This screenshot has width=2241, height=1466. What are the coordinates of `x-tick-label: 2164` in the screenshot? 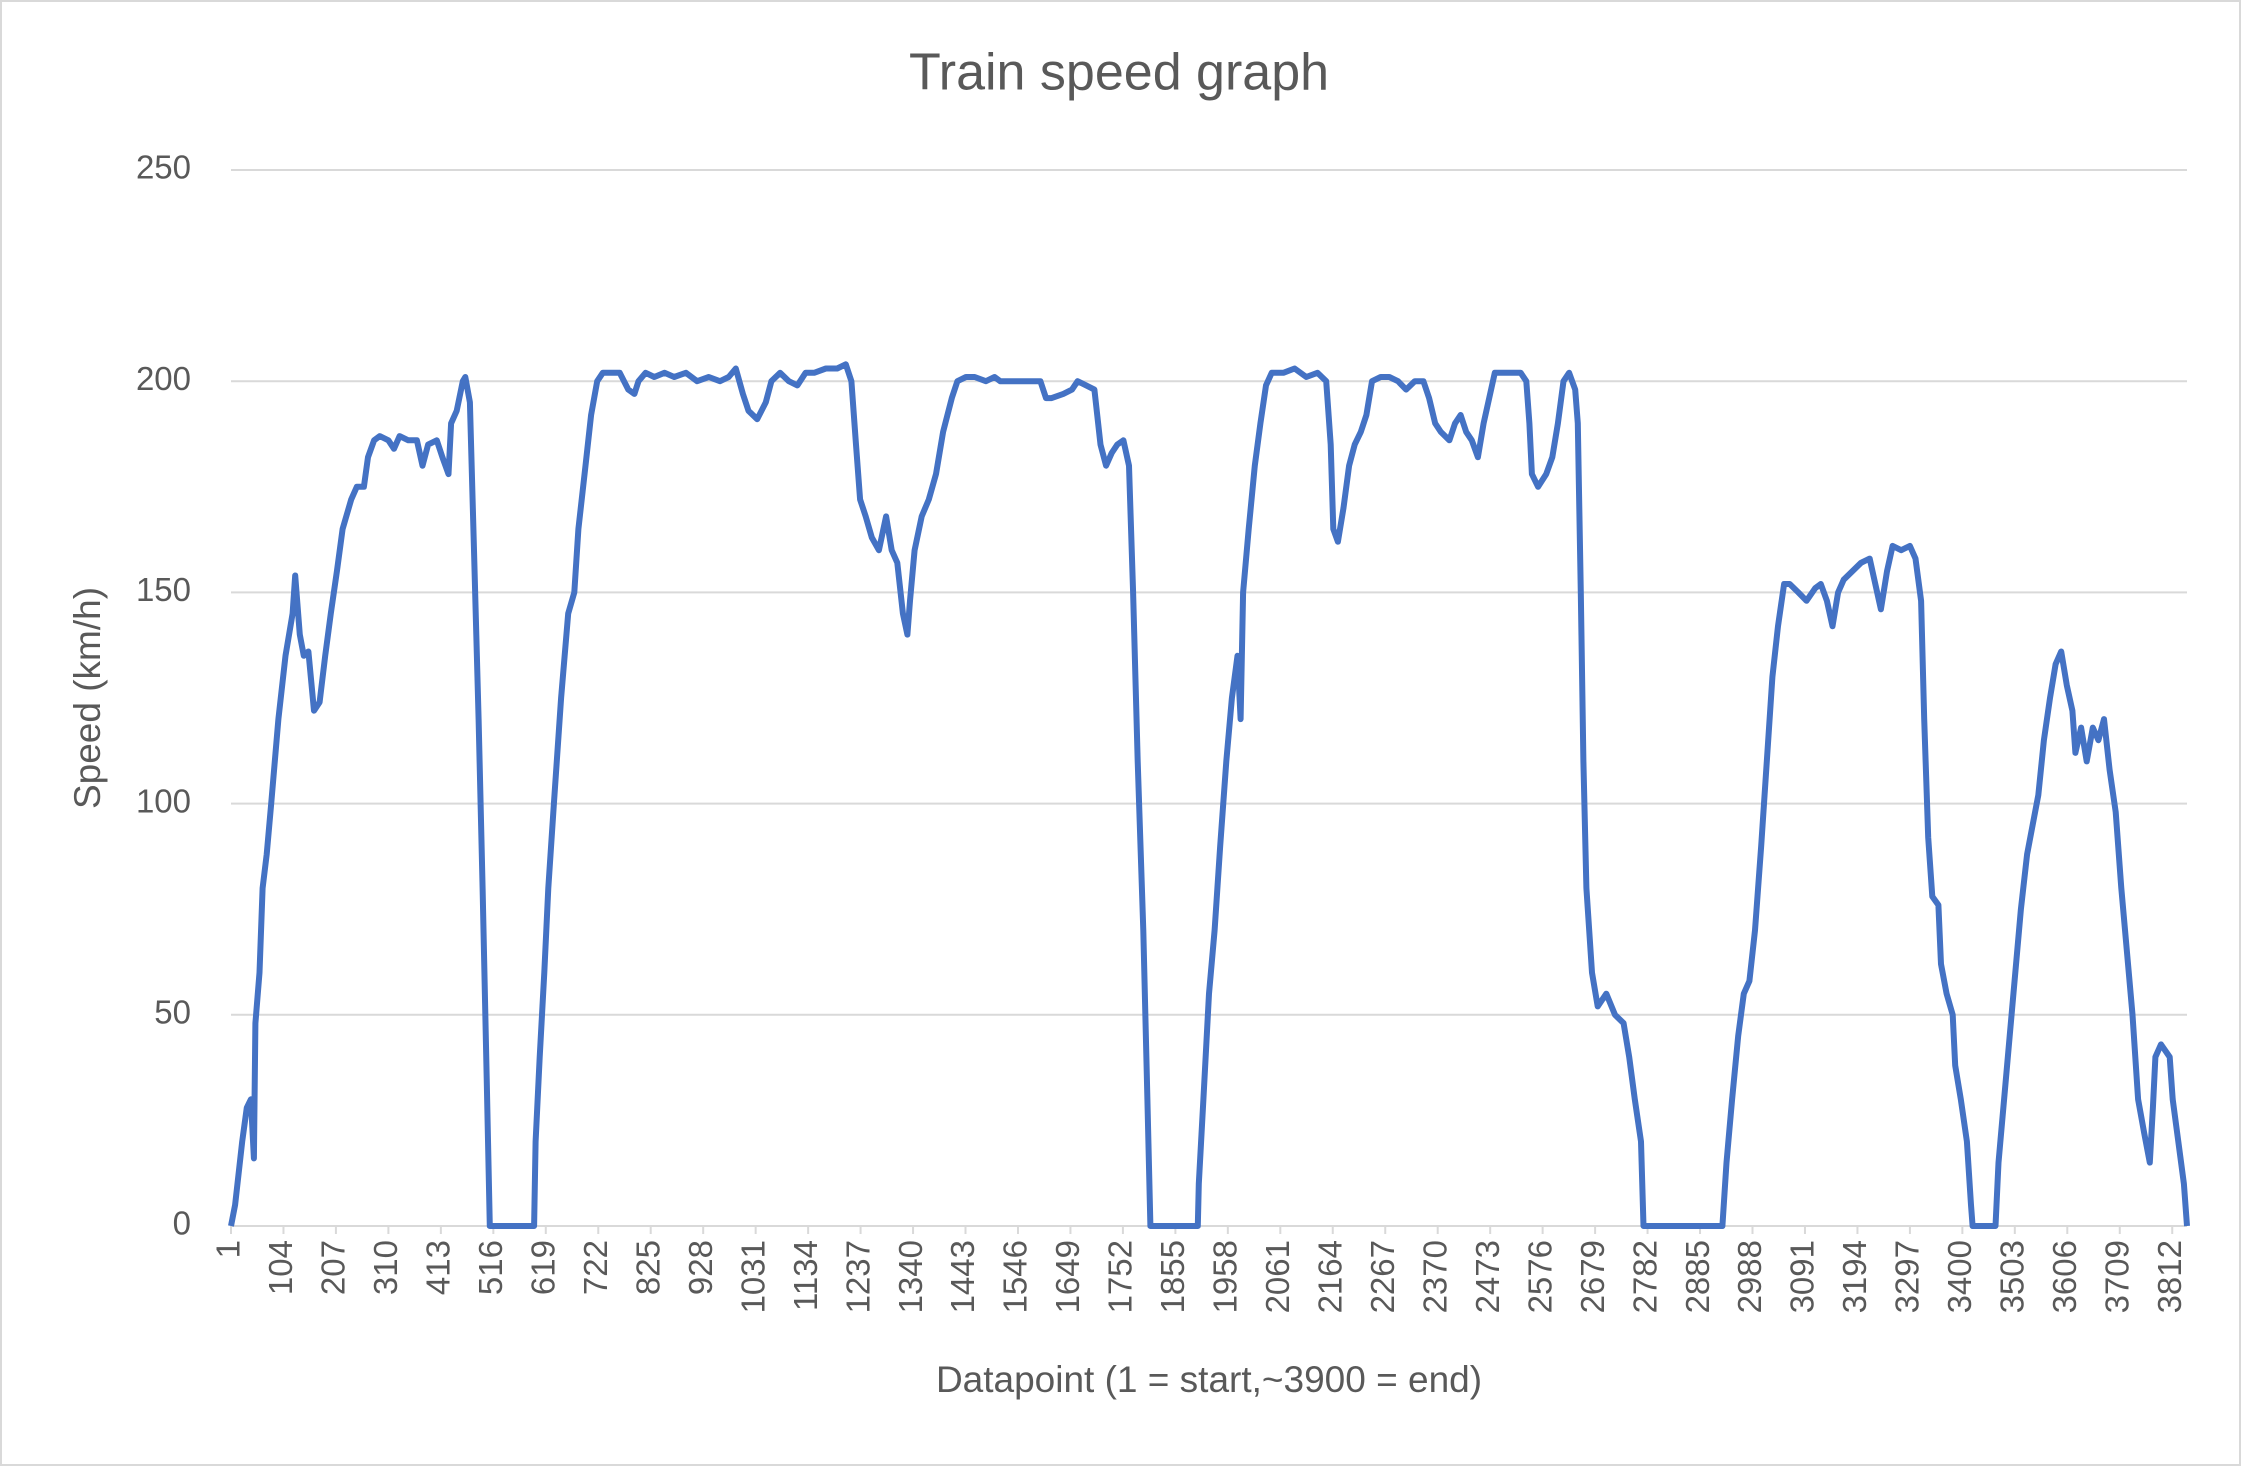 It's located at (1329, 1276).